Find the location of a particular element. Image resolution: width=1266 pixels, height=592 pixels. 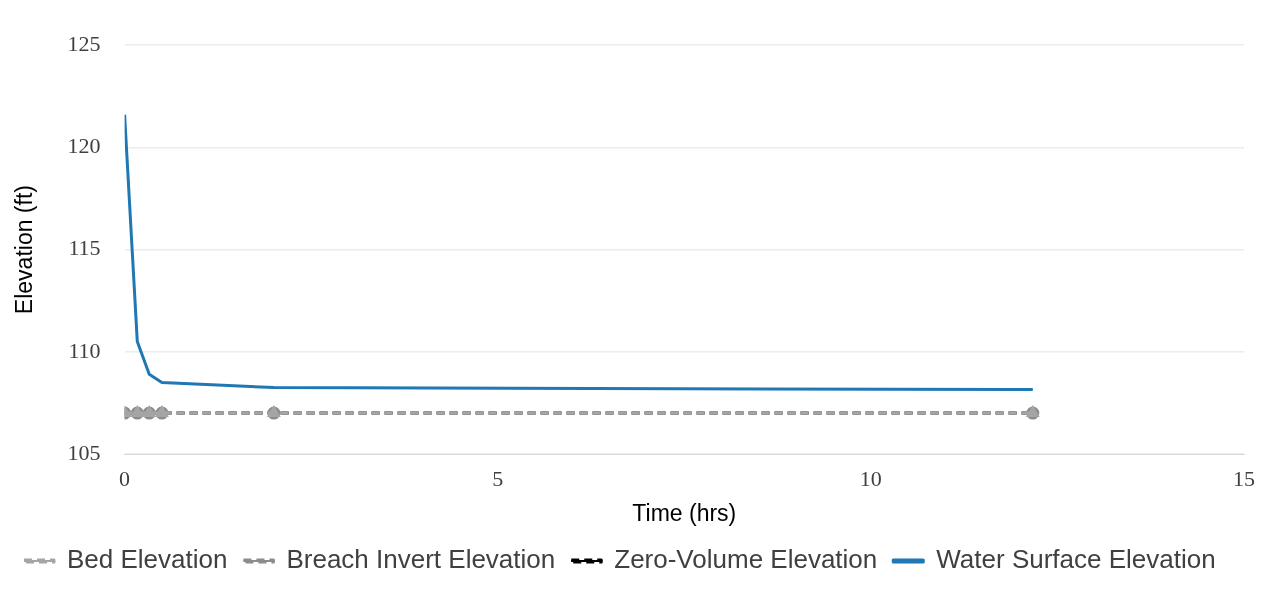

legend-label: Bed Elevation is located at coordinates (147, 559).